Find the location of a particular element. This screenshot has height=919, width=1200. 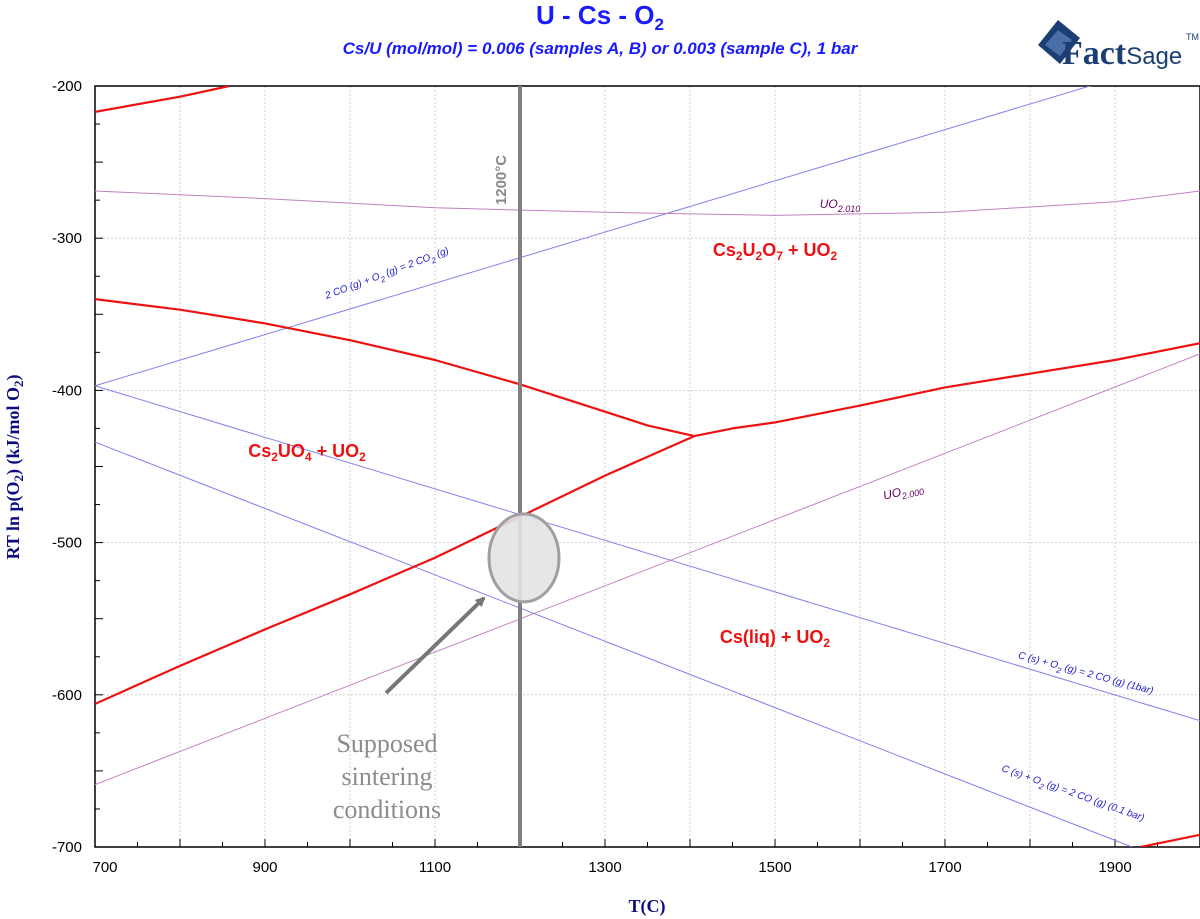

logo-cube-icon is located at coordinates (1059, 42).